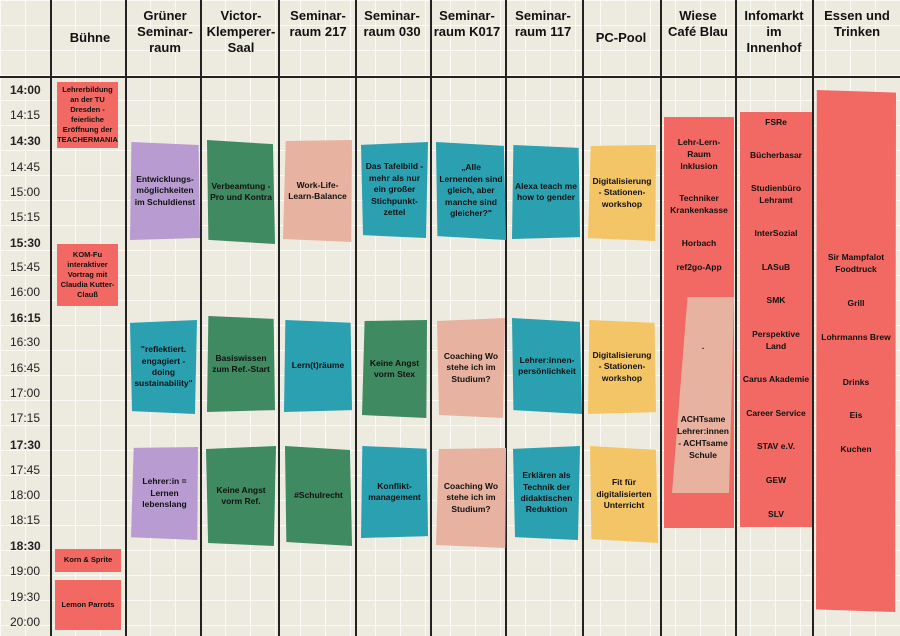 The height and width of the screenshot is (636, 900). Describe the element at coordinates (699, 267) in the screenshot. I see `wiese-item: ref2go-App` at that location.